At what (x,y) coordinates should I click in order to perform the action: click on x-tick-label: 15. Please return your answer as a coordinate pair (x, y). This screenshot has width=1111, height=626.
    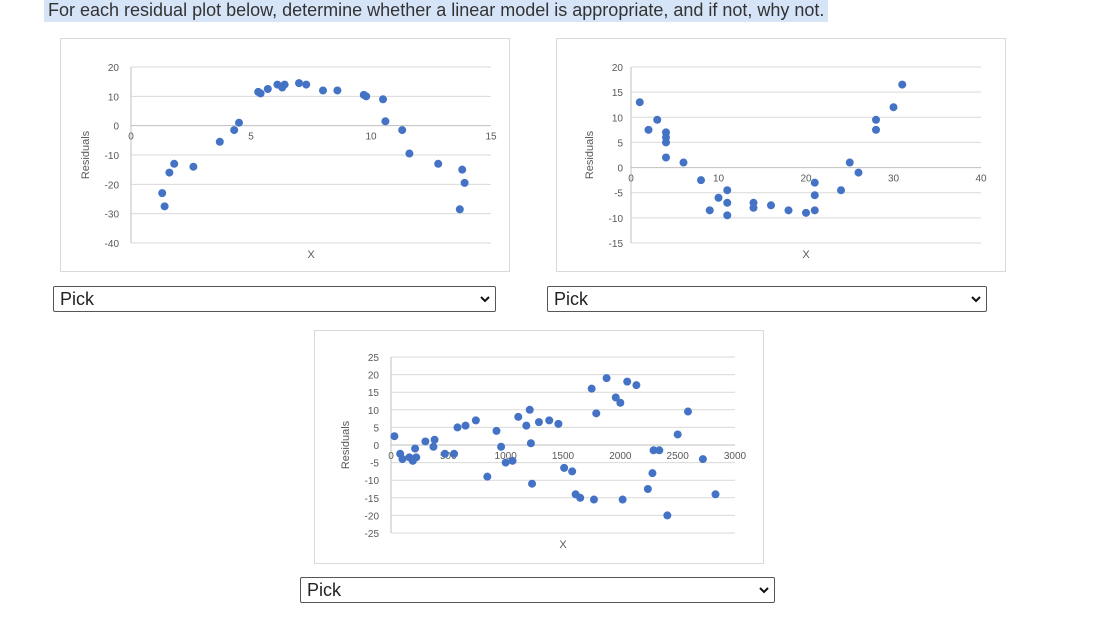
    Looking at the image, I should click on (491, 137).